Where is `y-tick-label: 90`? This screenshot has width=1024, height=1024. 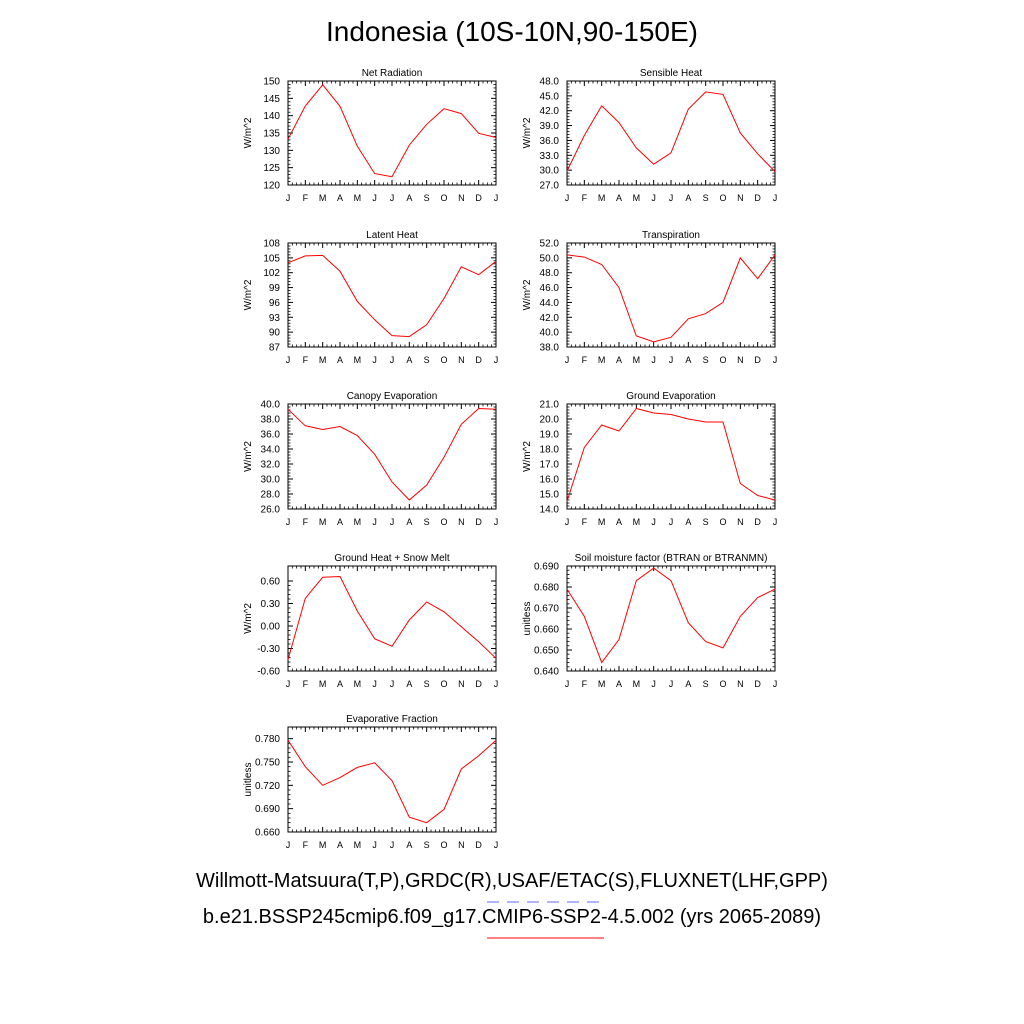
y-tick-label: 90 is located at coordinates (275, 333).